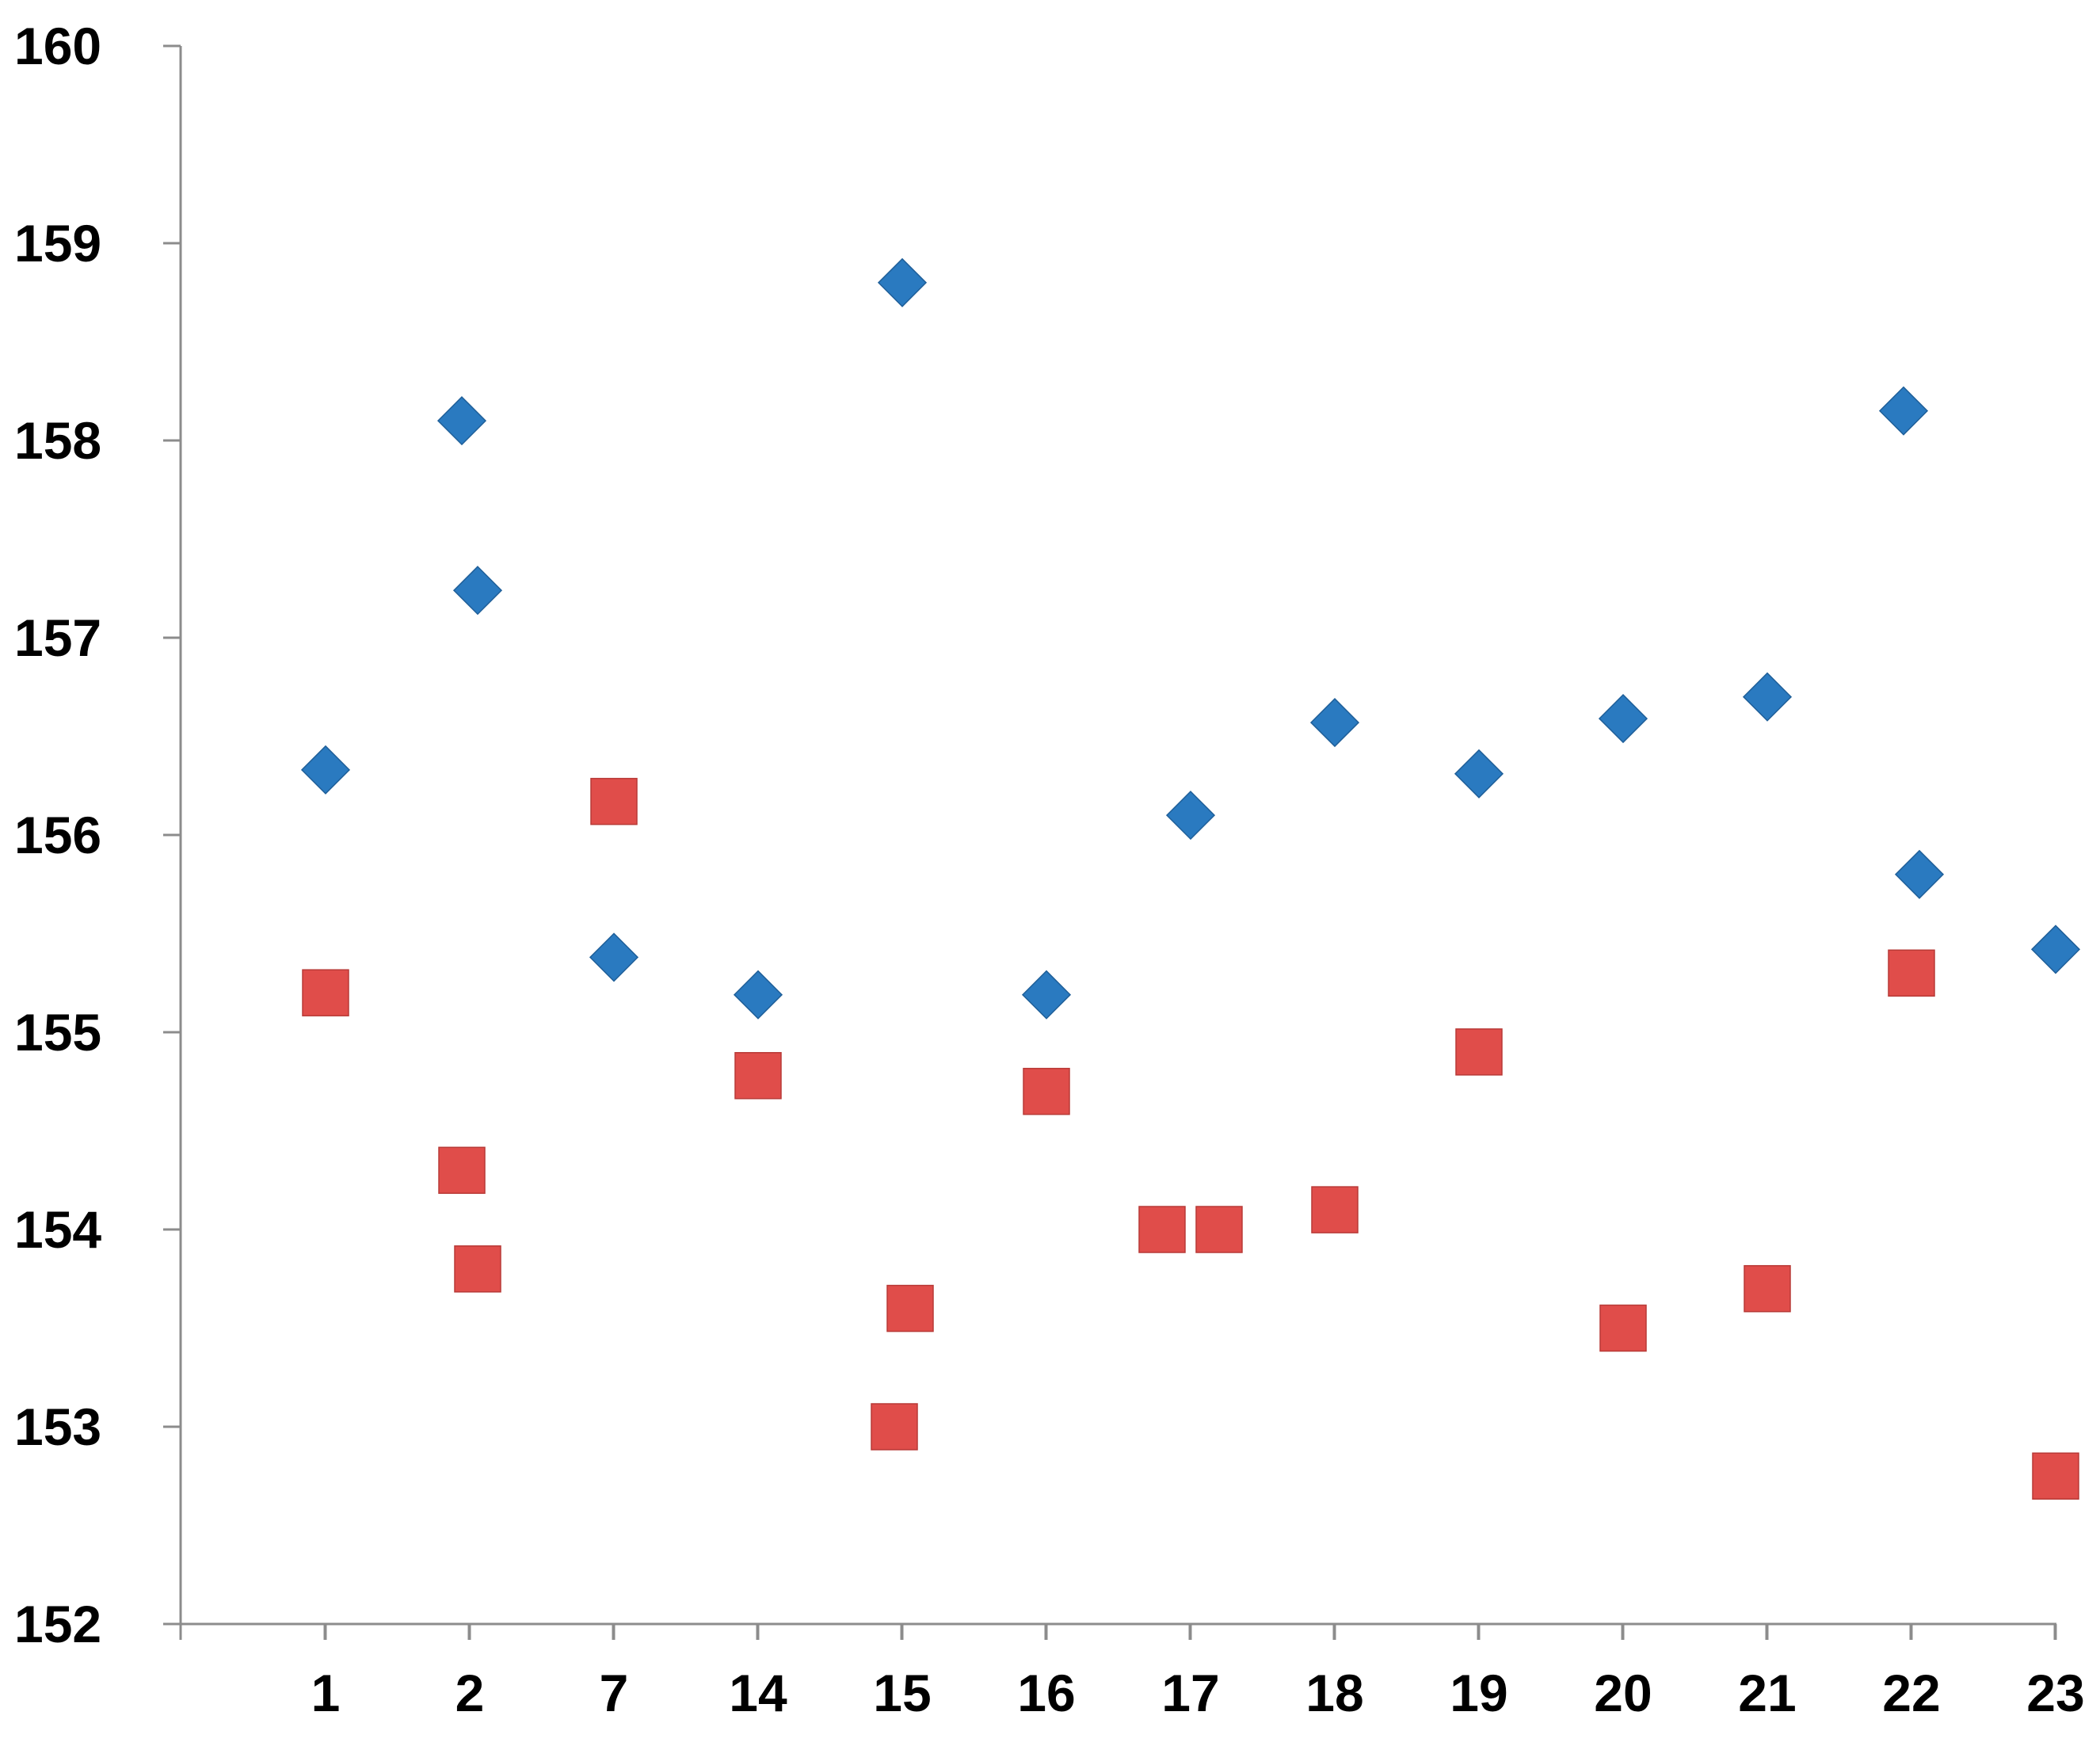  I want to click on x-tick-label: 15, so click(902, 1693).